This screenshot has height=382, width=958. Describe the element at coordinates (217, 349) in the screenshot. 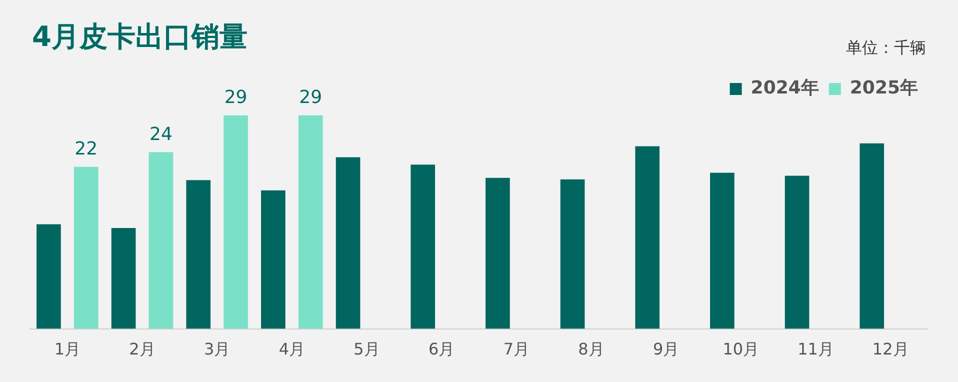

I see `x-tick-label: 3月` at that location.